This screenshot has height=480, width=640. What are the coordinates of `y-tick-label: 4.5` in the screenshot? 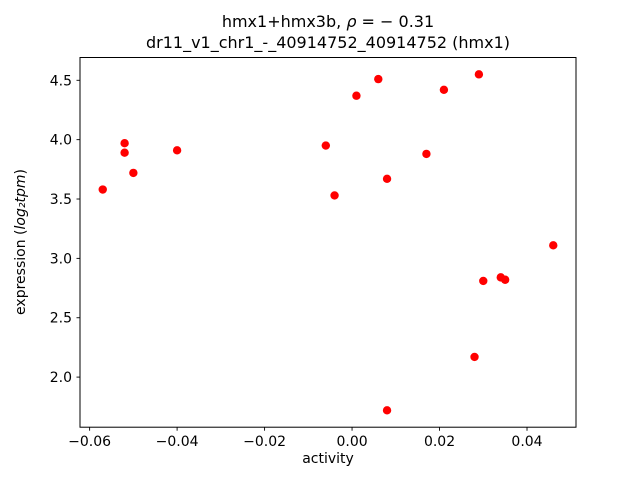 It's located at (61, 81).